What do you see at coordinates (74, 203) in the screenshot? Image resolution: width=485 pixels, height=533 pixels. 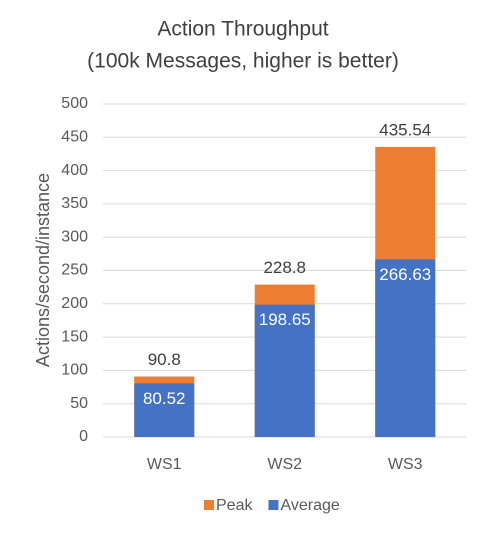 I see `y-tick-label: 350` at bounding box center [74, 203].